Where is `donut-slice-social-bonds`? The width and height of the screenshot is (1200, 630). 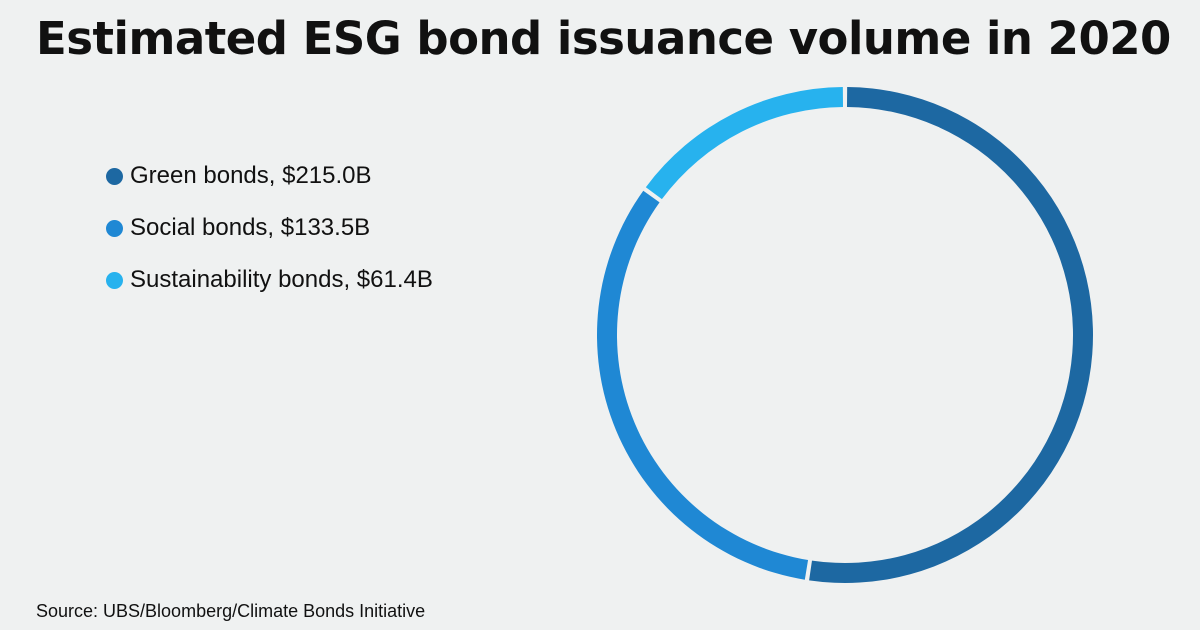
donut-slice-social-bonds is located at coordinates (702, 385).